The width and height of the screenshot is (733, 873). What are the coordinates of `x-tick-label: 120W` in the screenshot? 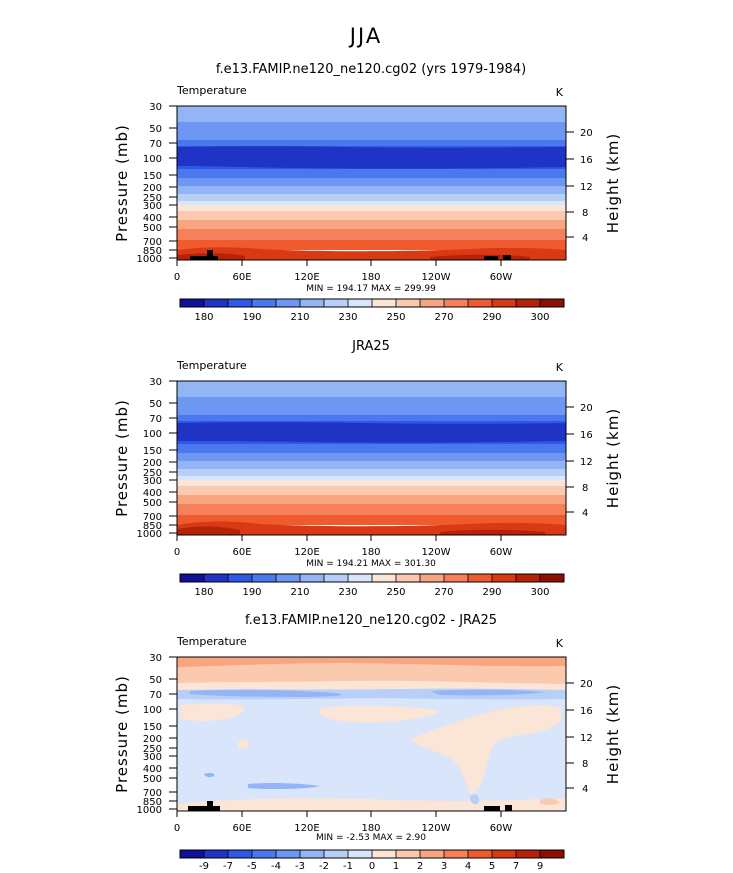 It's located at (436, 277).